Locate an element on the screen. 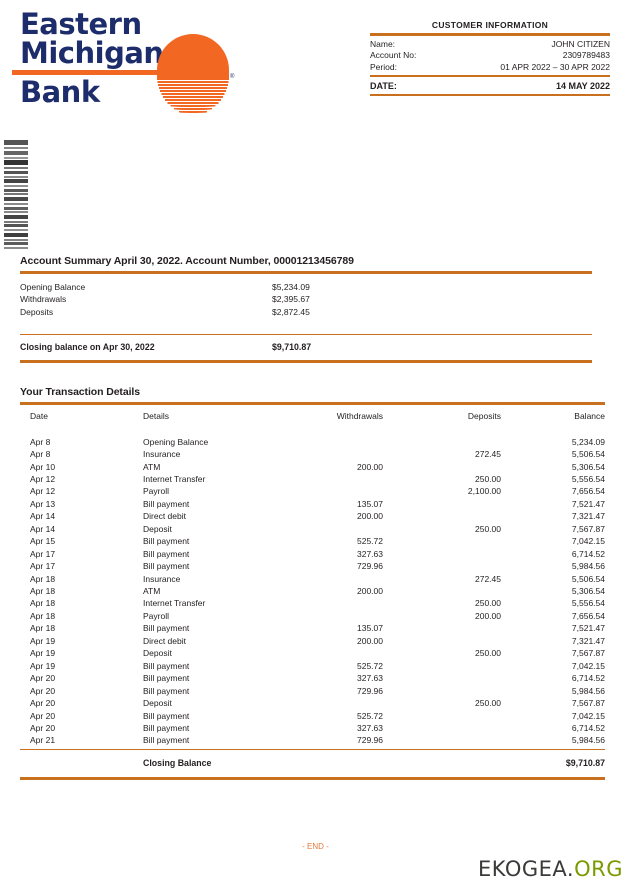  table-row: Apr 18 Internet Transfer 250.00 5,556.54 is located at coordinates (312, 603).